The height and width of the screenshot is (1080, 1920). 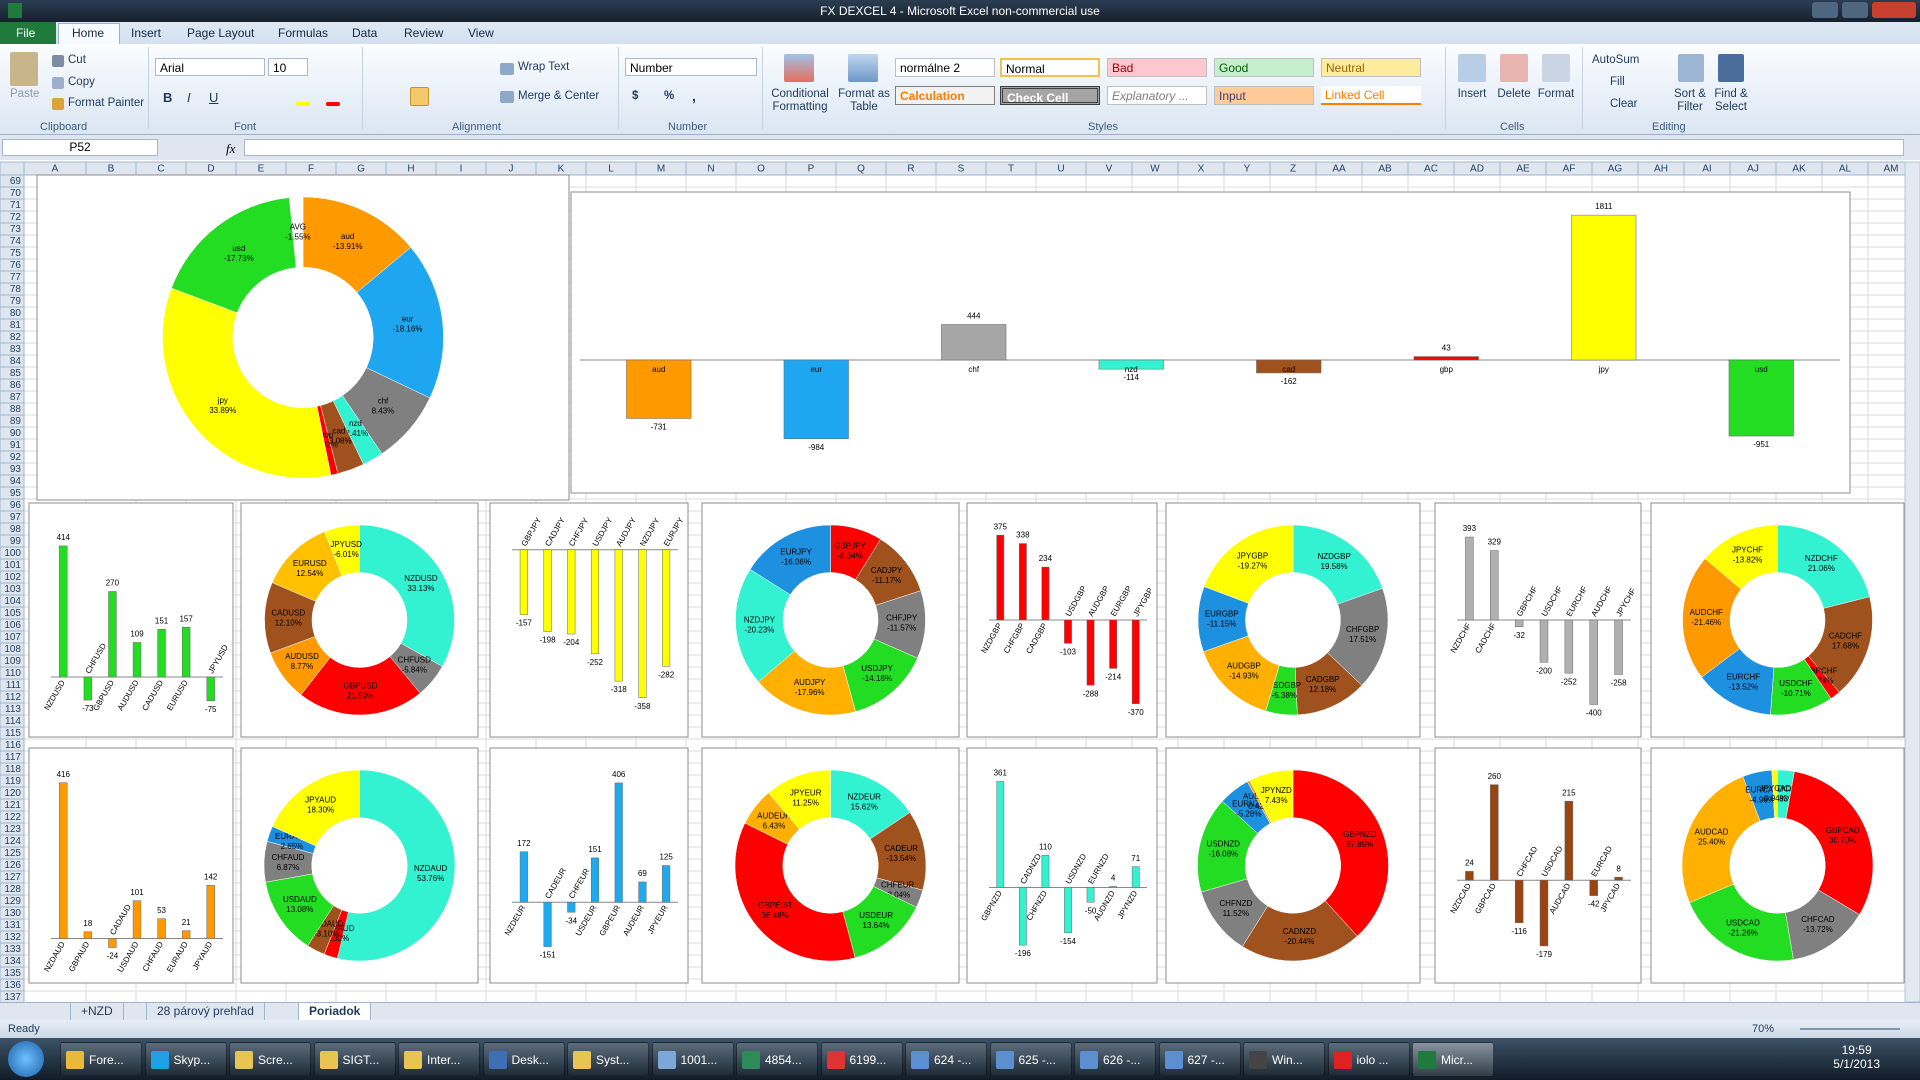 What do you see at coordinates (335, 1012) in the screenshot?
I see `sheet-tab: Poriadok` at bounding box center [335, 1012].